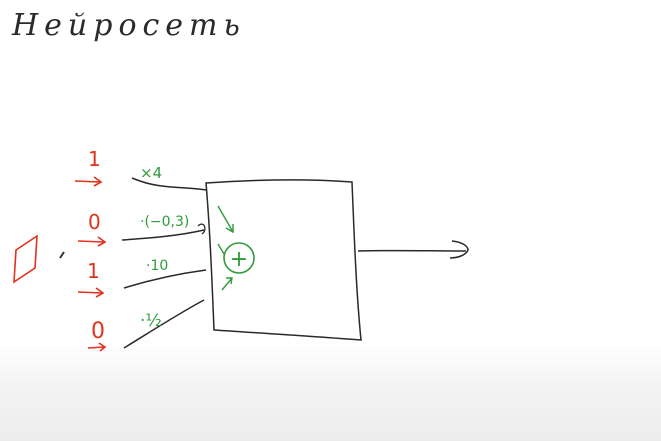 The height and width of the screenshot is (441, 661). I want to click on sum-circle-icon, so click(239, 258).